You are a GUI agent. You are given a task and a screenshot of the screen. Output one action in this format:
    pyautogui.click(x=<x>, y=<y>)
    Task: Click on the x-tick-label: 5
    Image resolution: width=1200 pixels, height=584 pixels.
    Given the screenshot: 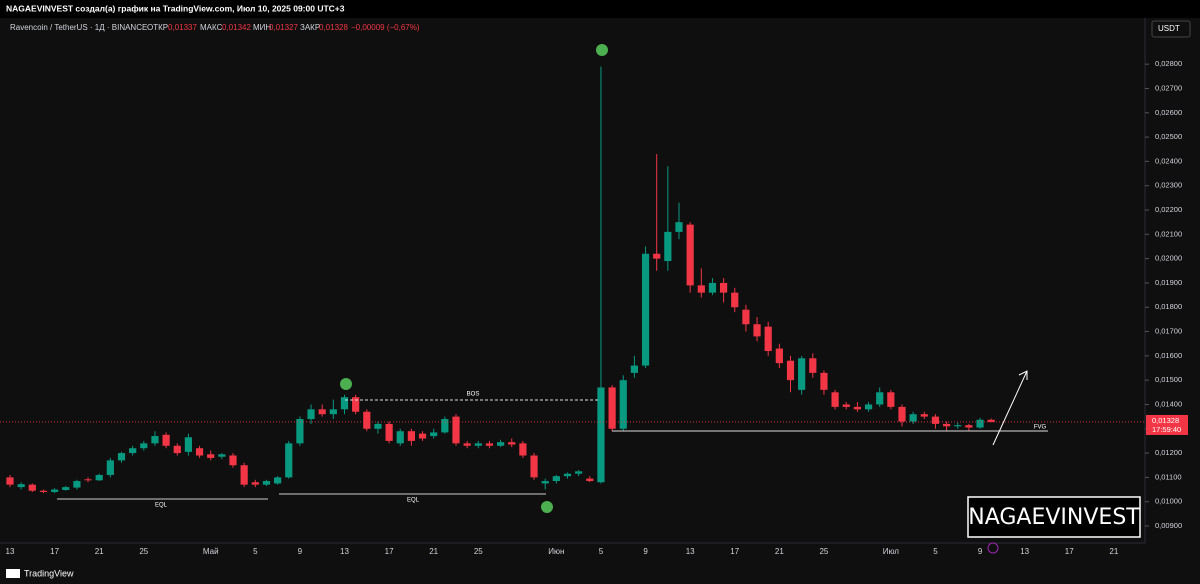 What is the action you would take?
    pyautogui.click(x=935, y=551)
    